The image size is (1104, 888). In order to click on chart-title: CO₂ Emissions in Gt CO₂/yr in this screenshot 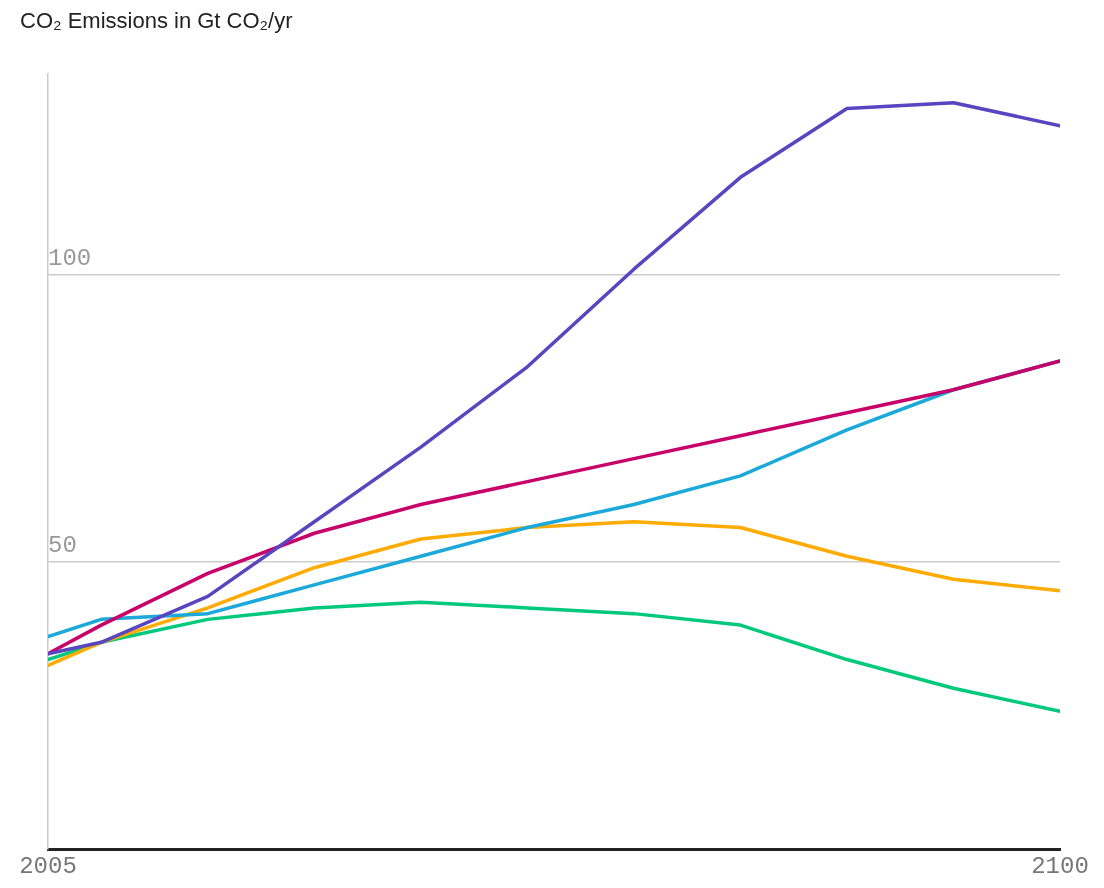, I will do `click(156, 21)`.